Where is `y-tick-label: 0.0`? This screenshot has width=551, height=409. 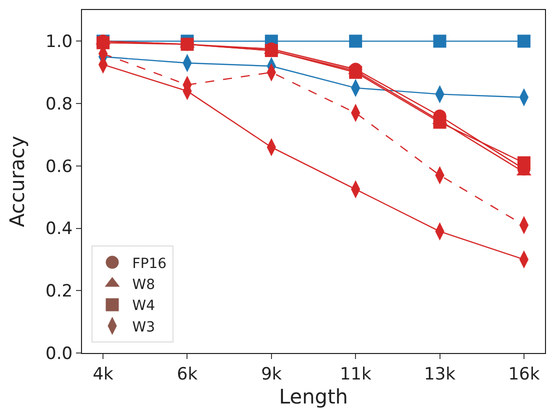 y-tick-label: 0.0 is located at coordinates (59, 354).